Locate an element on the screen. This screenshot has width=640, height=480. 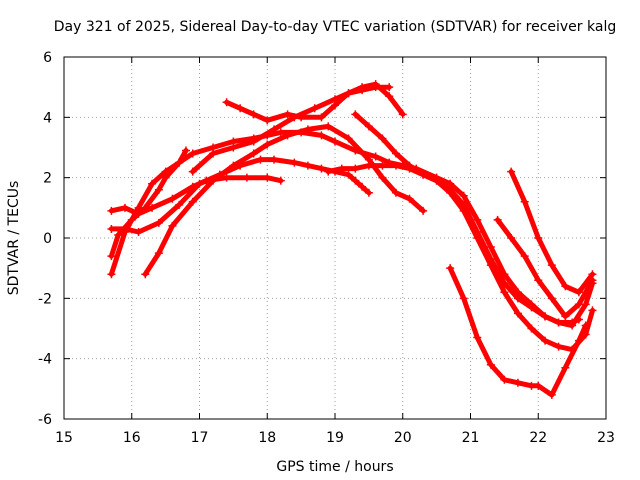
x-tick-label: 17 is located at coordinates (200, 438).